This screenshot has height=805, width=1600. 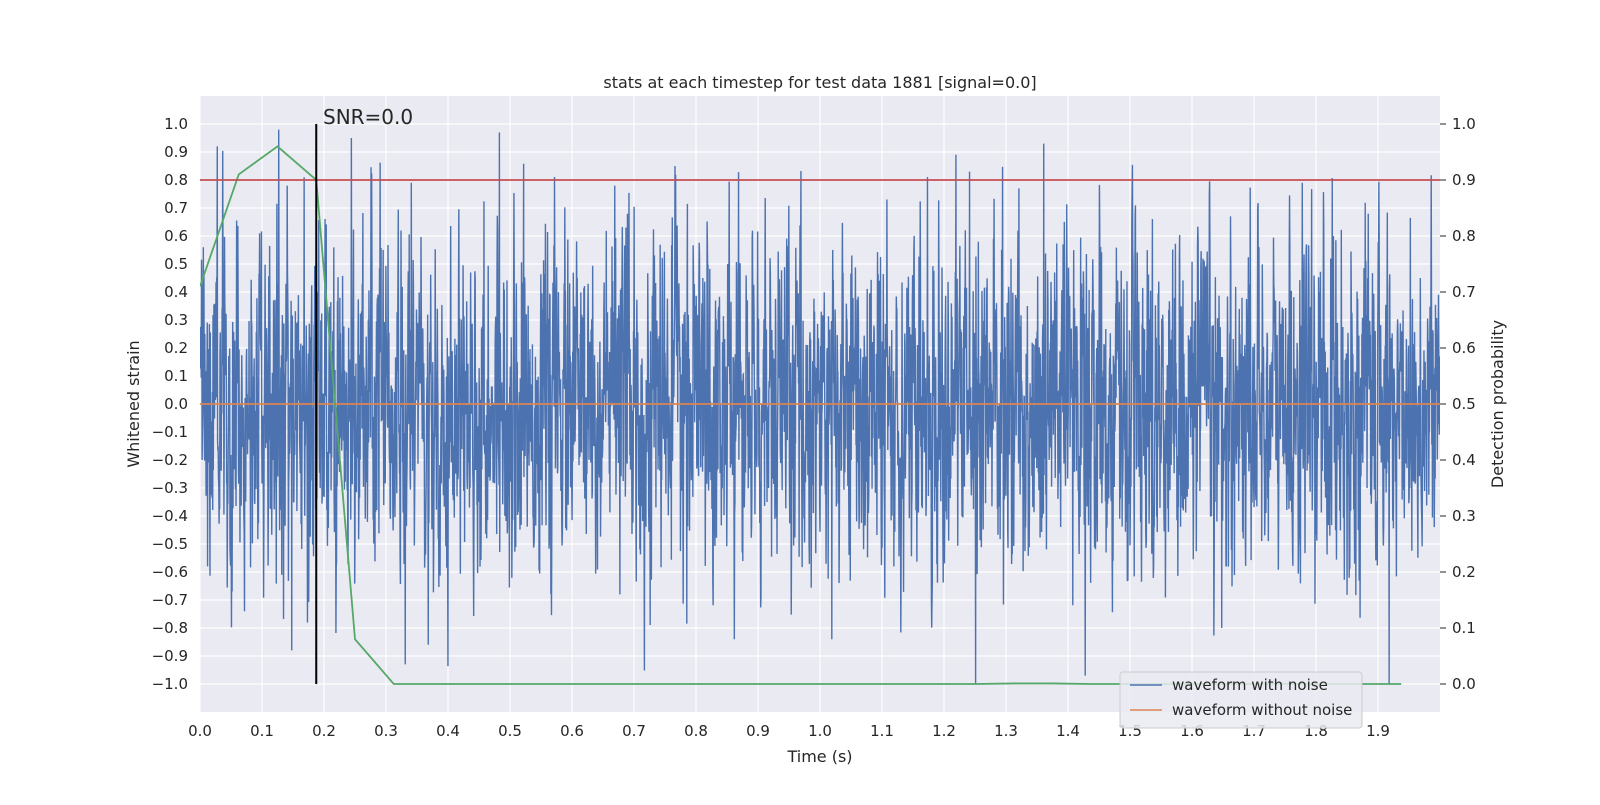 What do you see at coordinates (324, 731) in the screenshot?
I see `x-tick-label: 0.2` at bounding box center [324, 731].